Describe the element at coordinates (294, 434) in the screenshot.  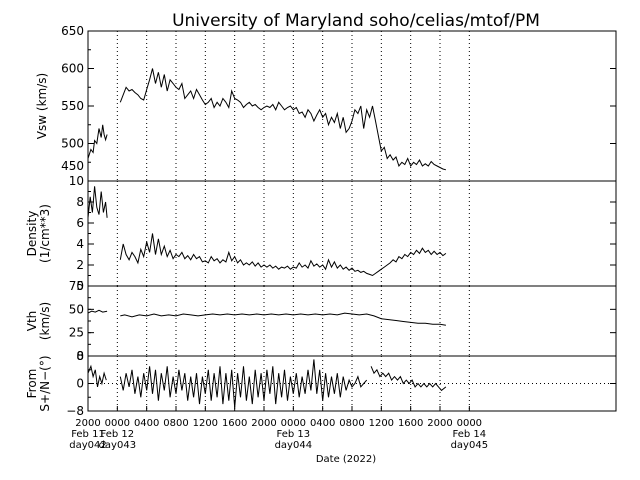
I see `xtick-label: Feb 13` at that location.